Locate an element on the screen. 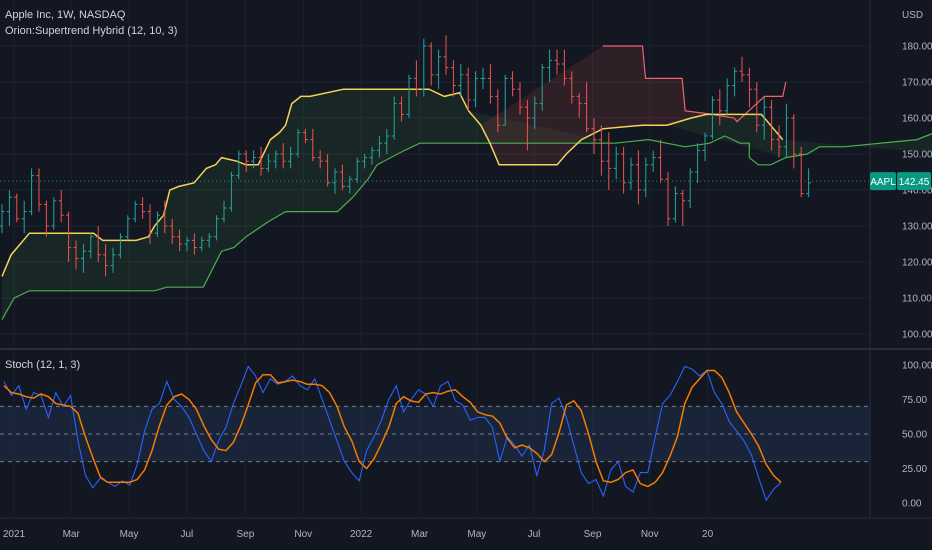 This screenshot has height=550, width=932. price-axis-label: 180.00 is located at coordinates (917, 47).